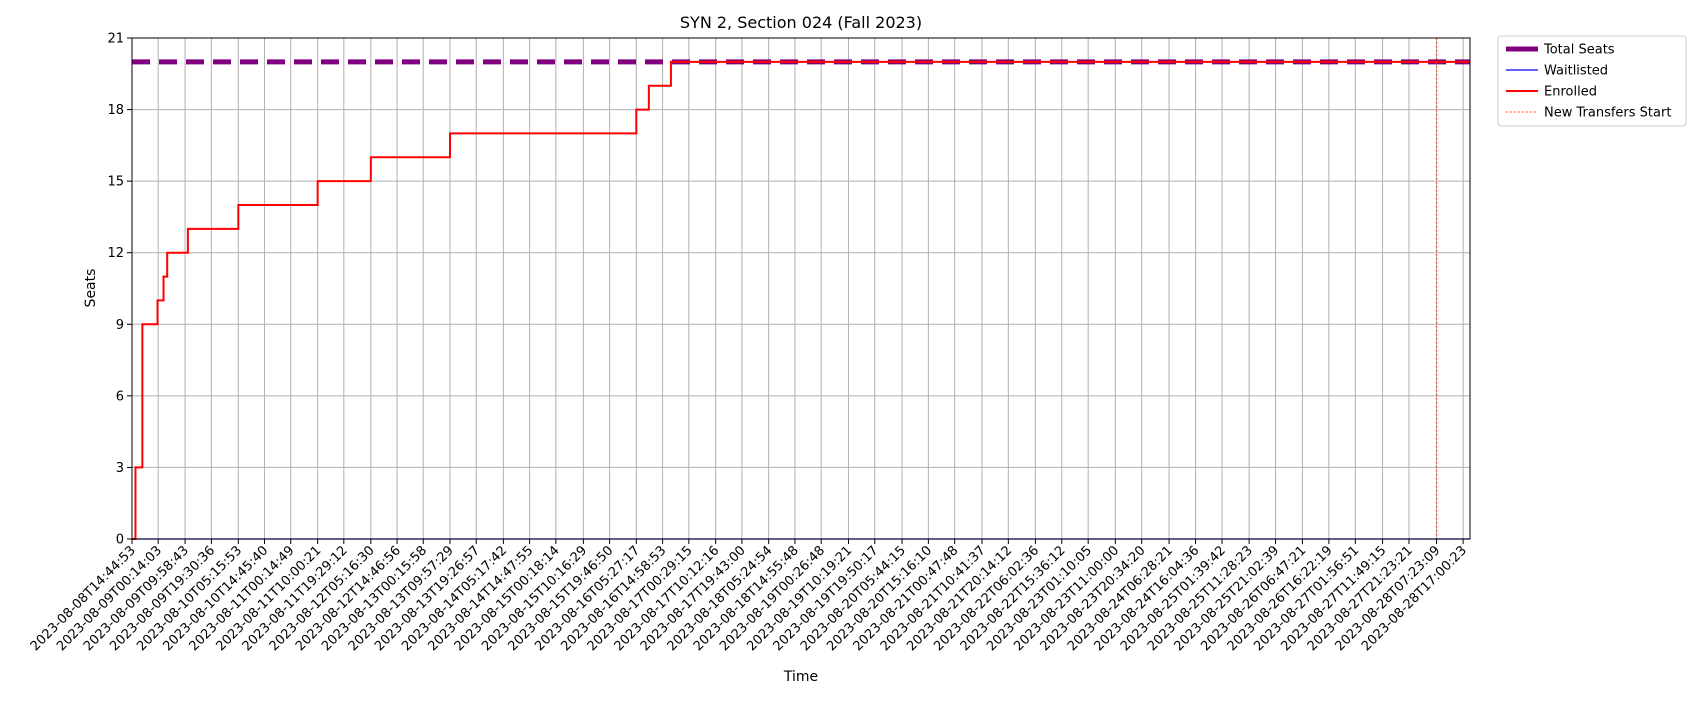 The height and width of the screenshot is (704, 1700). I want to click on x-axis-title: Time, so click(800, 677).